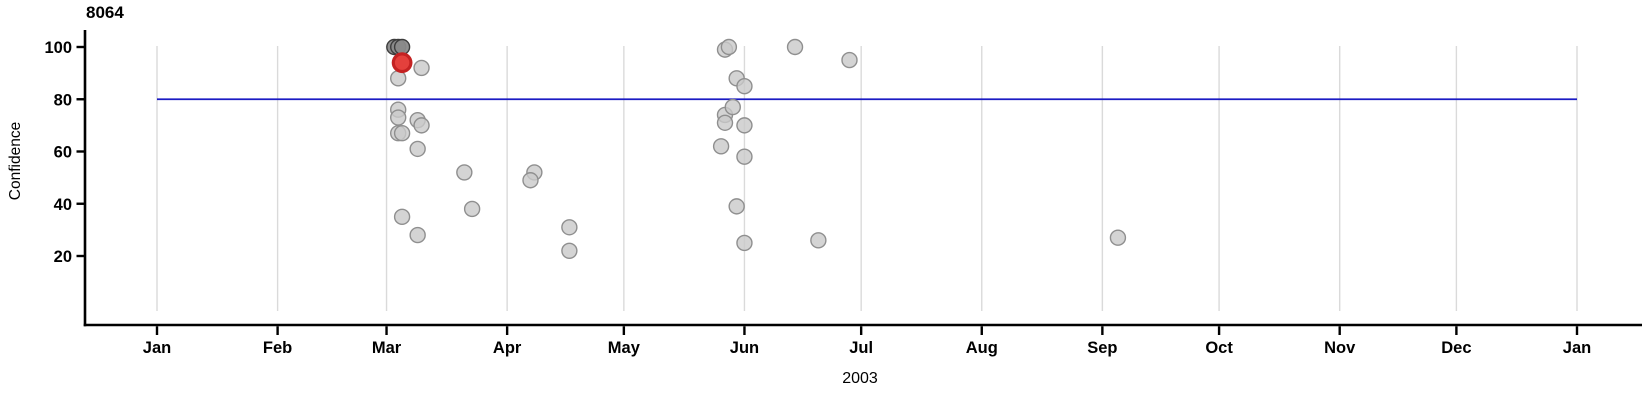  Describe the element at coordinates (58, 48) in the screenshot. I see `y-tick-label: 100` at that location.